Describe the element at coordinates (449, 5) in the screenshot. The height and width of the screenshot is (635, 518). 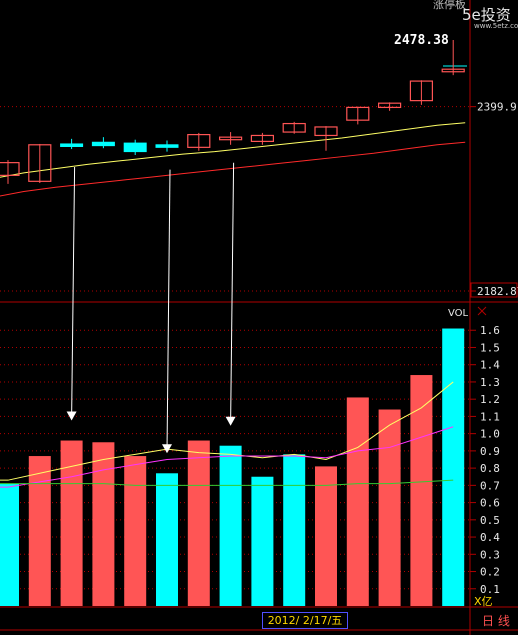
I see `watermark-top-label: 涨停板` at that location.